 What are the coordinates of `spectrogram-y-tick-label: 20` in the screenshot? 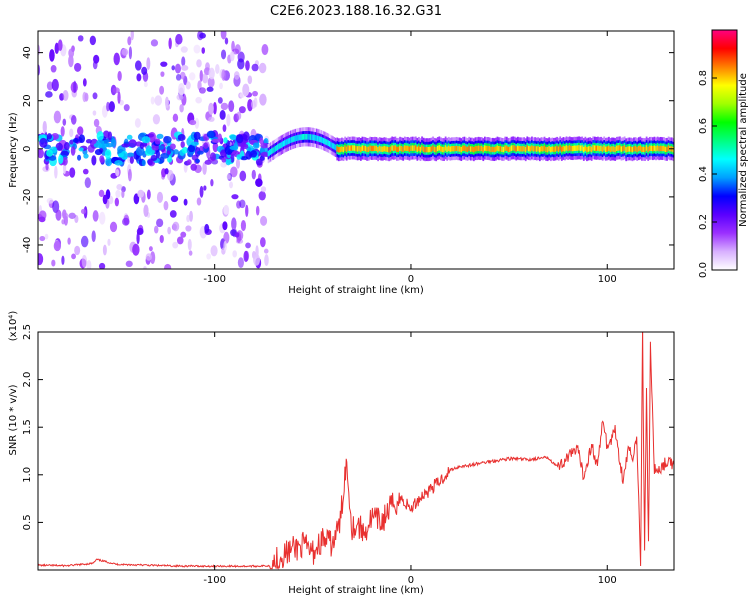 It's located at (27, 100).